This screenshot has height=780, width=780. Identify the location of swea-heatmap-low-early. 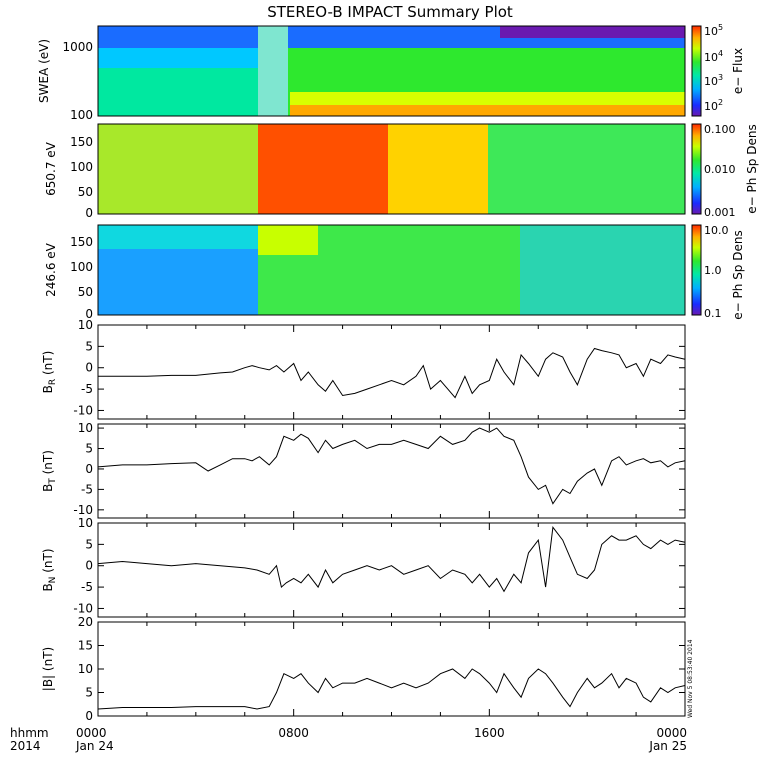
(178, 92).